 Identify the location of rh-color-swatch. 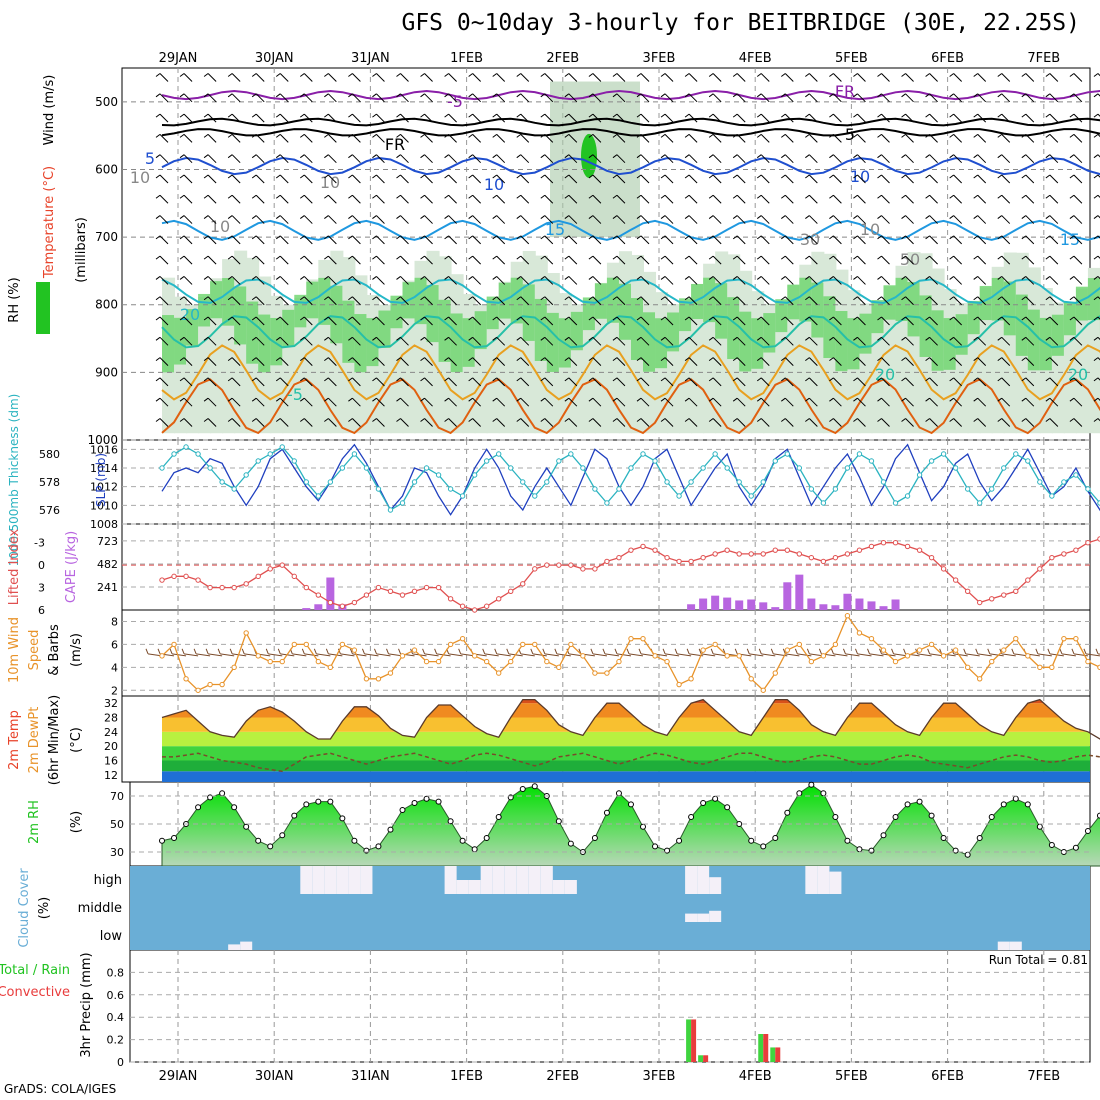
(43, 308).